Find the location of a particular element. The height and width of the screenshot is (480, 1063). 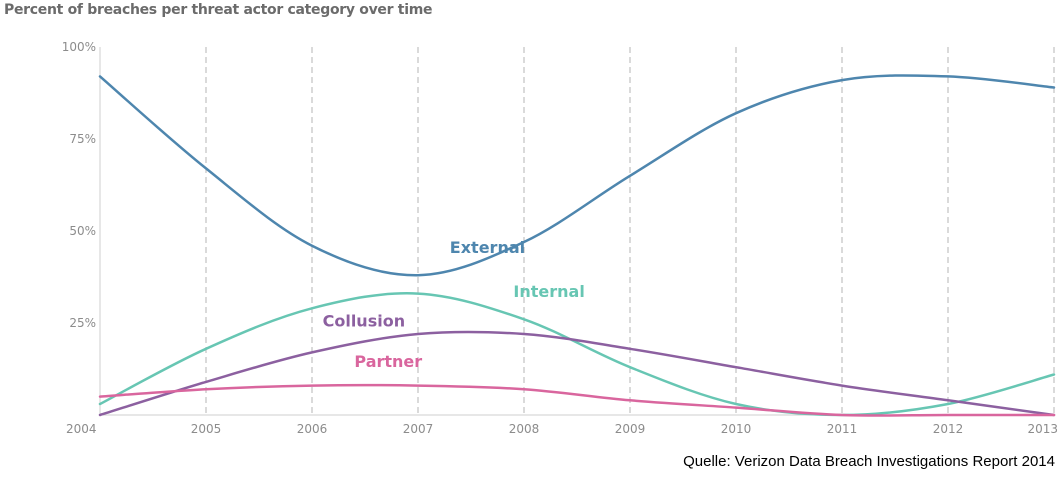

x-tick-label-2013: 2013 is located at coordinates (1042, 429).